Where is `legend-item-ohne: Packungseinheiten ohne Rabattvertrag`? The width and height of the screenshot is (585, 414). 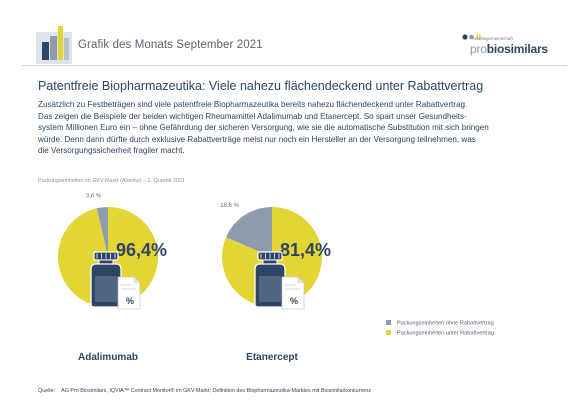
legend-item-ohne: Packungseinheiten ohne Rabattvertrag is located at coordinates (440, 323).